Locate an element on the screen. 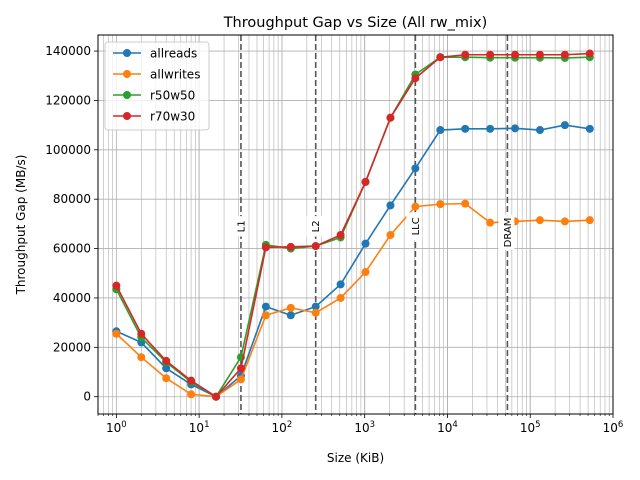 Image resolution: width=640 pixels, height=480 pixels. legend: allreads allwrites r50w50 r70w30 is located at coordinates (157, 86).